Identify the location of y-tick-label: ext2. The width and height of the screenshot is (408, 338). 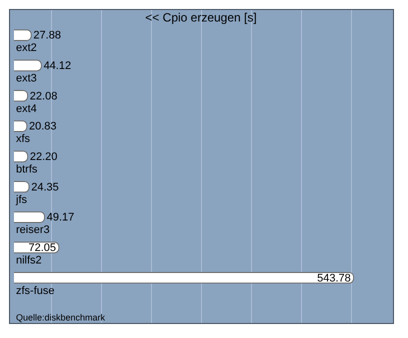
(26, 48).